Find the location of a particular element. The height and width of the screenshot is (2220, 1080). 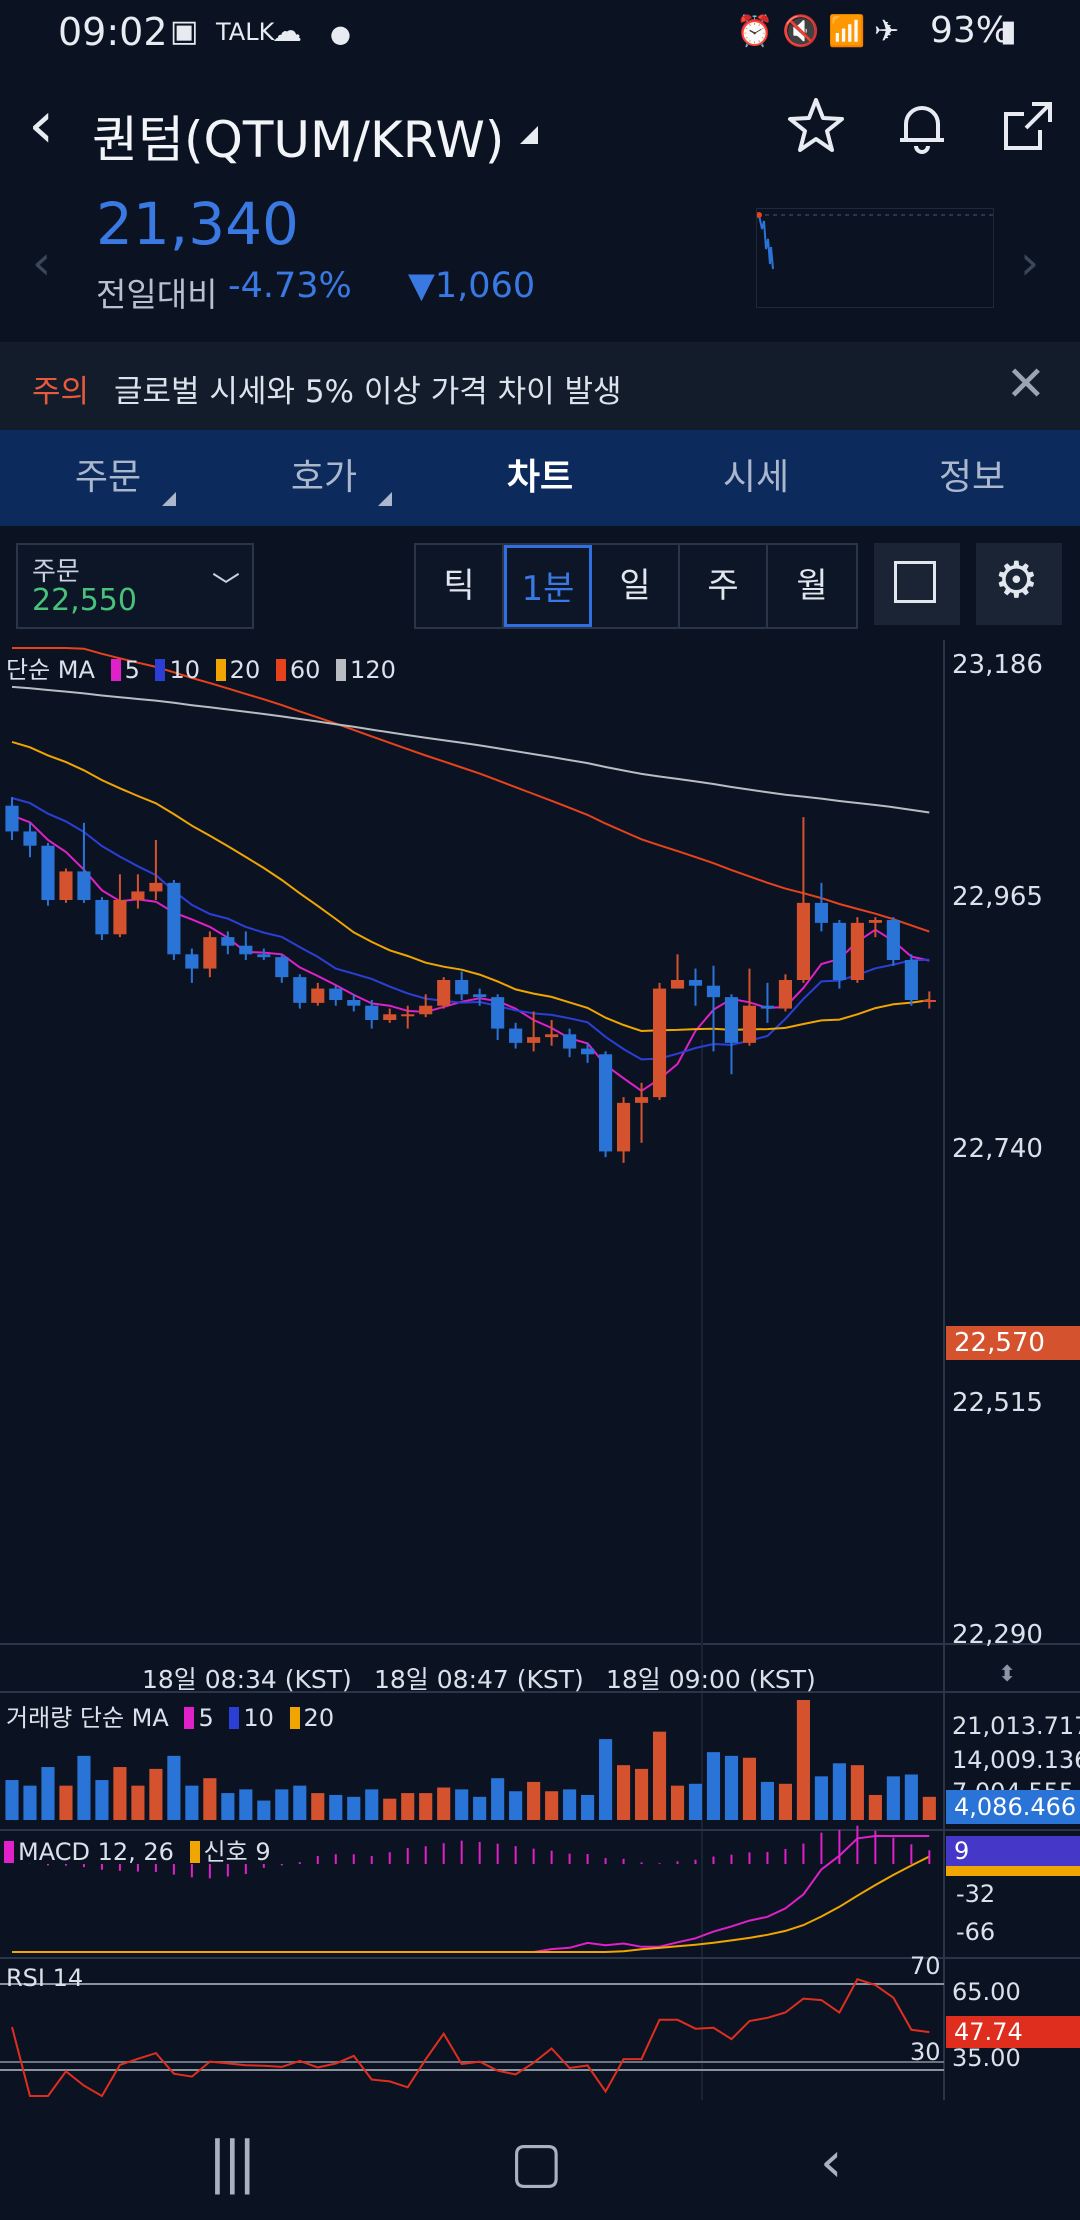

vma5-label: 5 is located at coordinates (206, 1718).